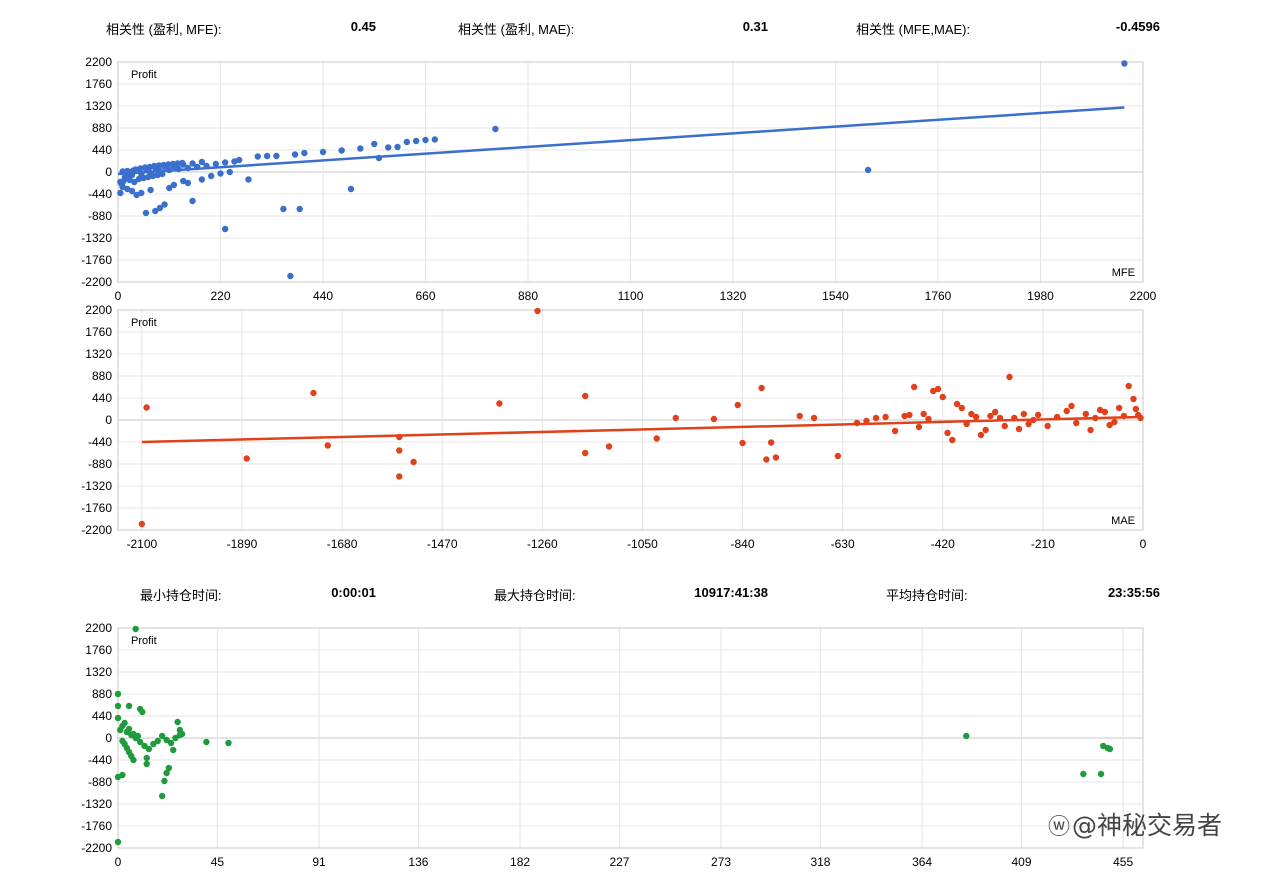  What do you see at coordinates (96, 486) in the screenshot?
I see `y-tick-label: -1320` at bounding box center [96, 486].